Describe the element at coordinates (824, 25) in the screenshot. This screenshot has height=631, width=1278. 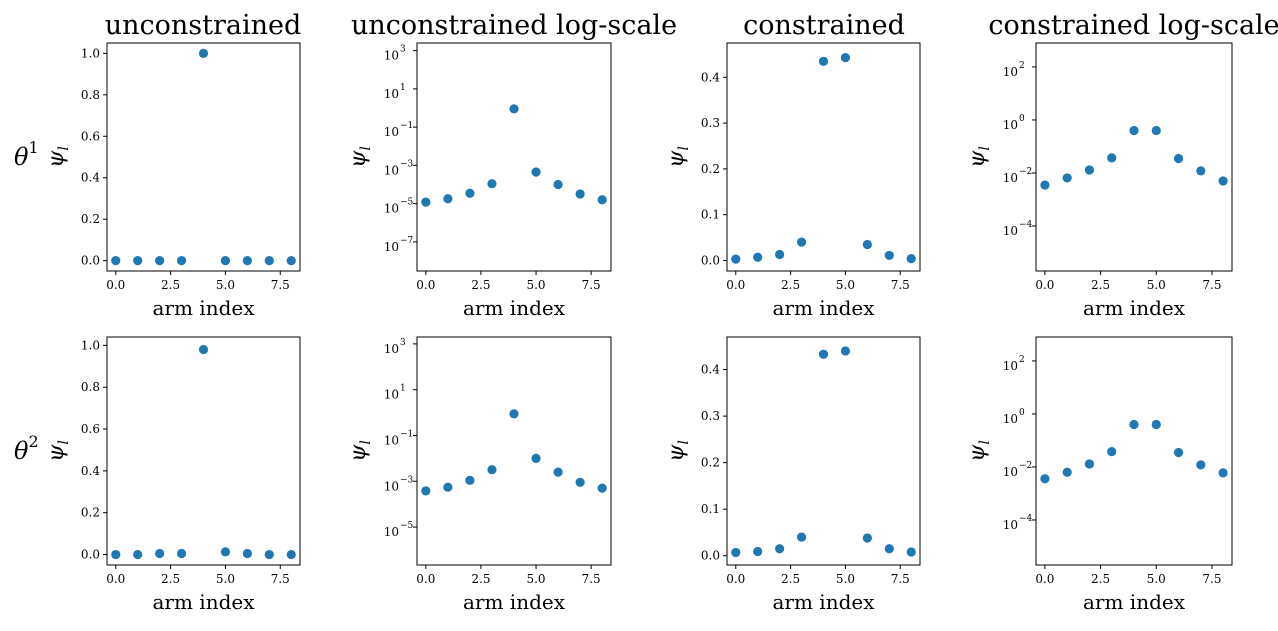
I see `column-title-constrained: constrained` at that location.